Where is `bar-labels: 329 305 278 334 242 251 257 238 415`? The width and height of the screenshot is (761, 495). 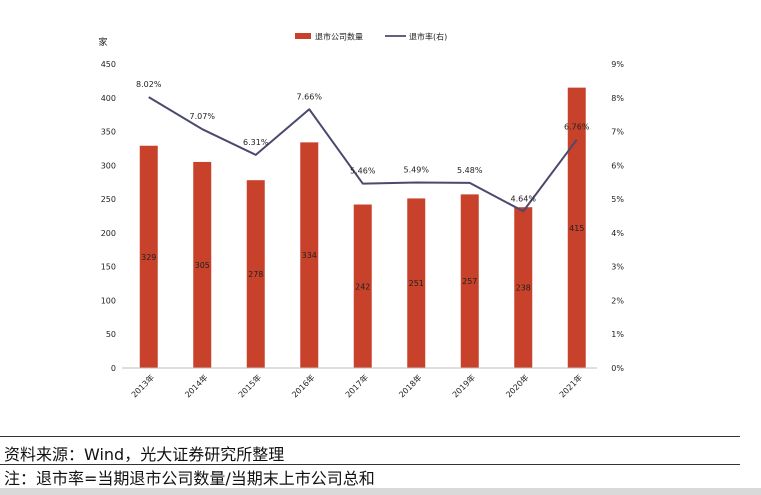 bar-labels: 329 305 278 334 242 251 257 238 415 is located at coordinates (362, 258).